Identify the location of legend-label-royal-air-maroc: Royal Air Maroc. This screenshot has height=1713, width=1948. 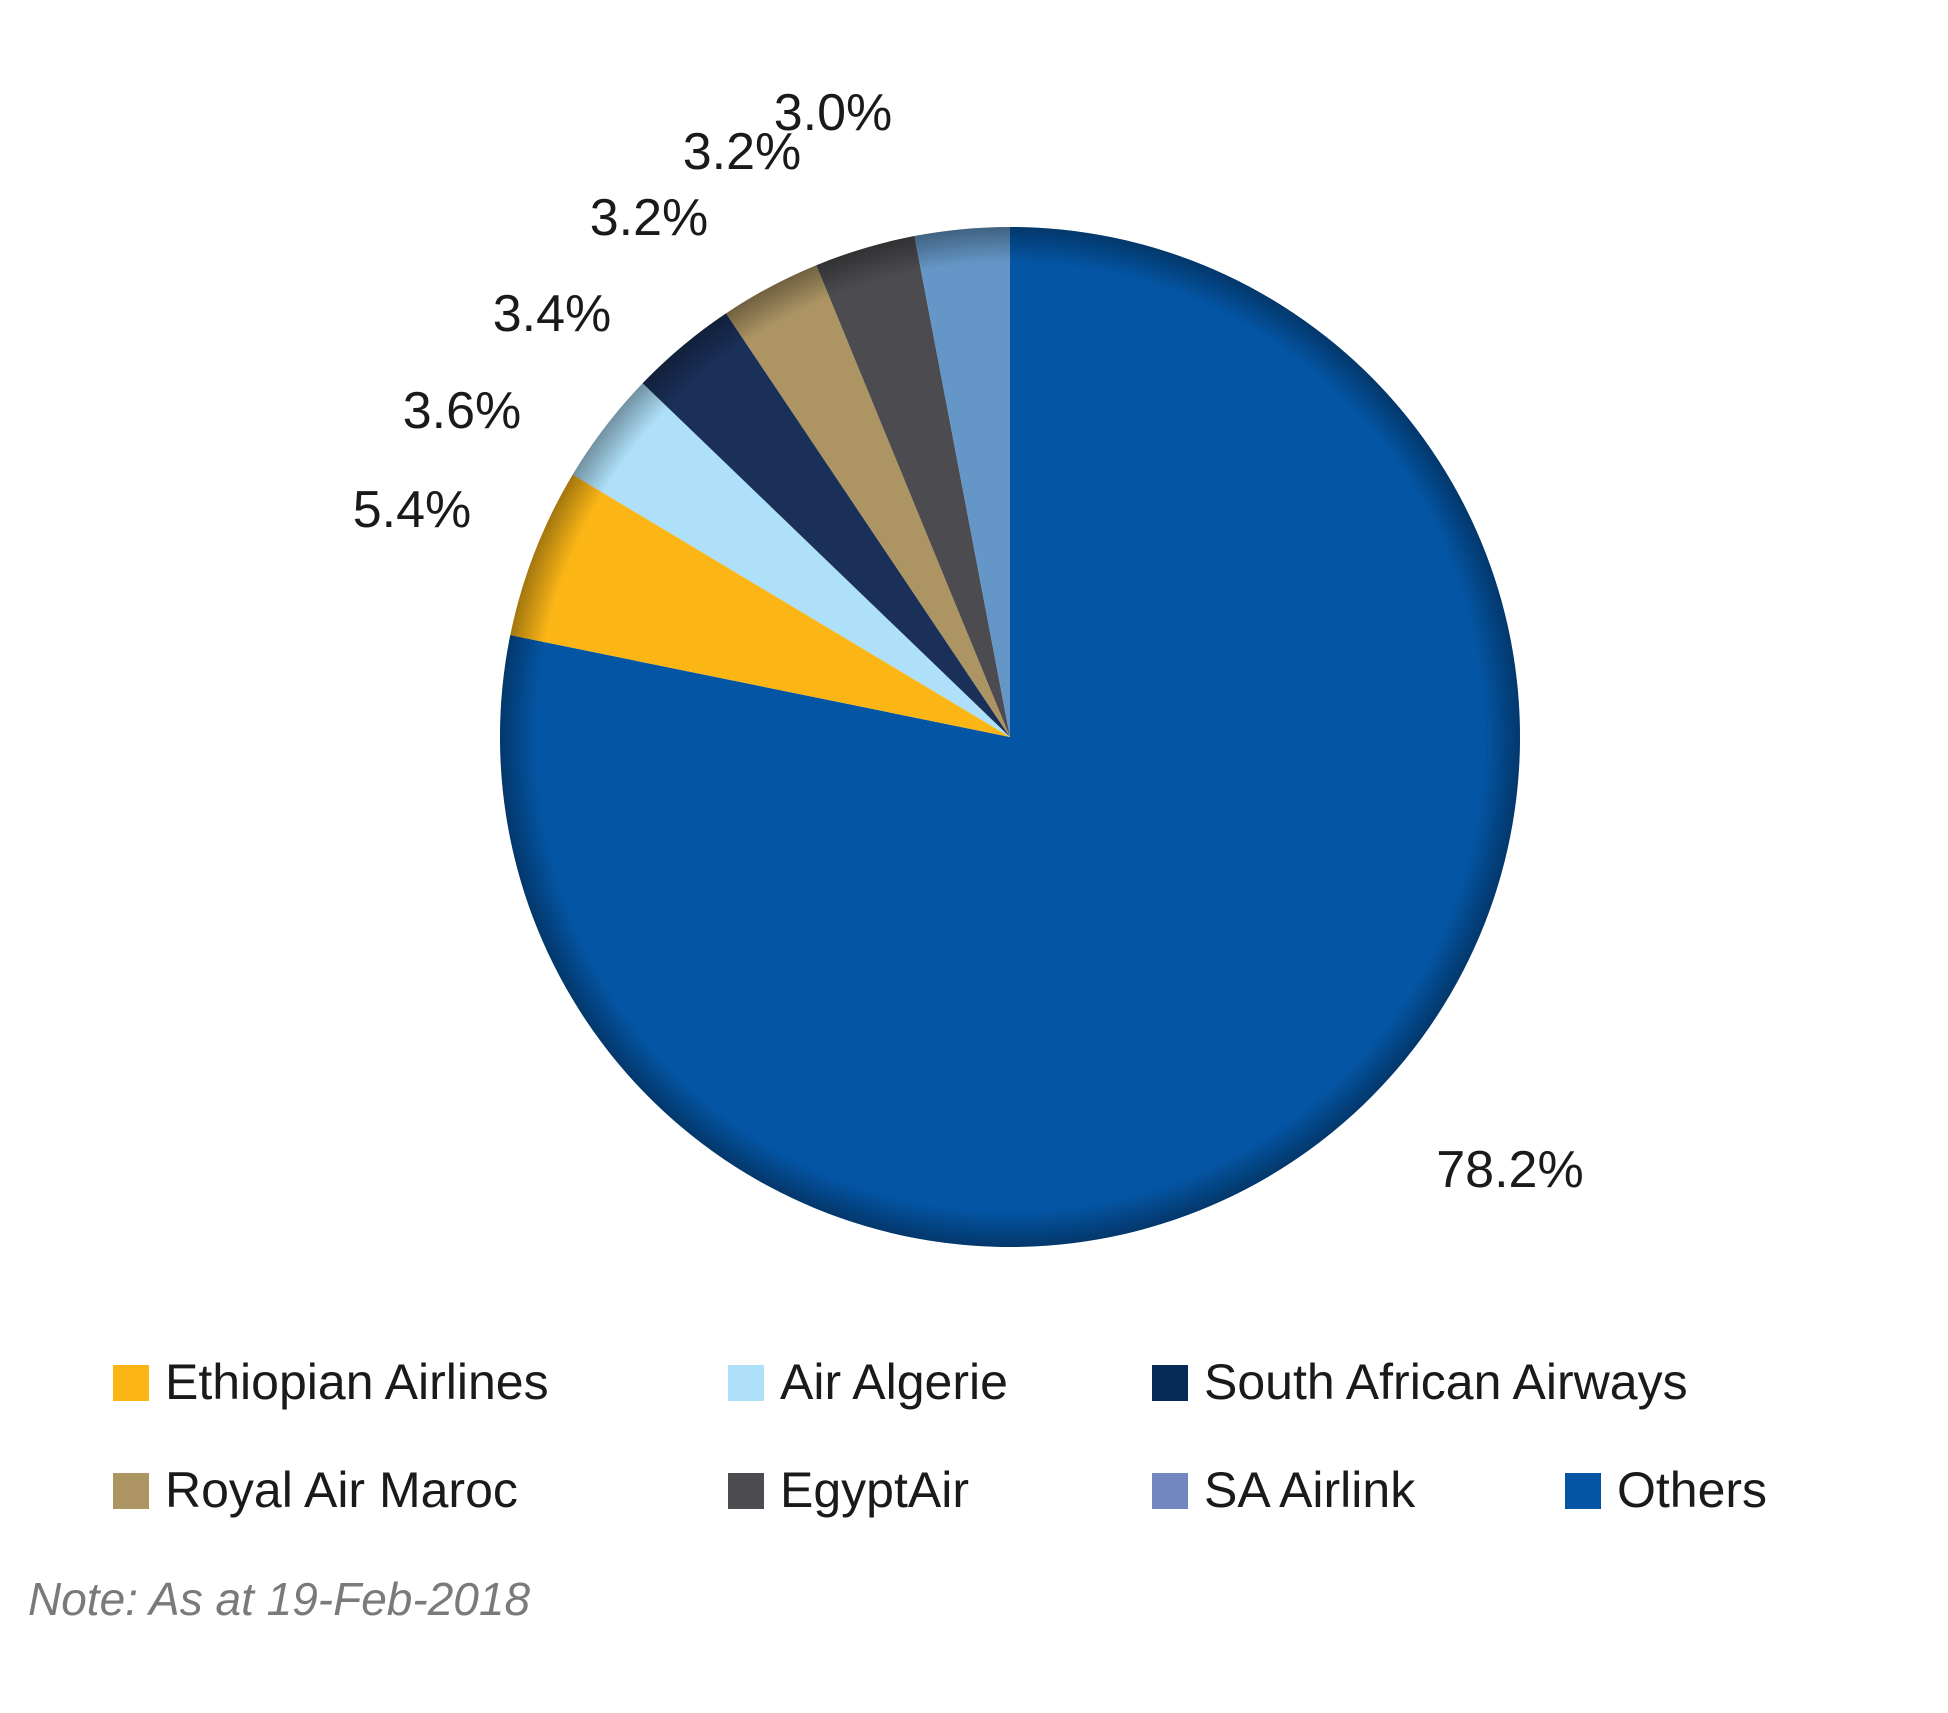
(341, 1490).